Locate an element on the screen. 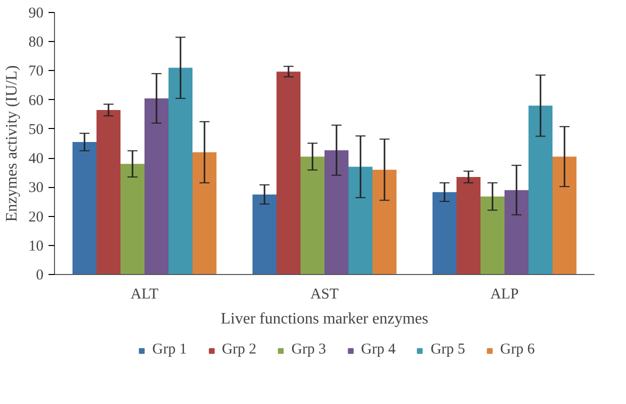 The width and height of the screenshot is (626, 404). y-tick-label: 20 is located at coordinates (36, 217).